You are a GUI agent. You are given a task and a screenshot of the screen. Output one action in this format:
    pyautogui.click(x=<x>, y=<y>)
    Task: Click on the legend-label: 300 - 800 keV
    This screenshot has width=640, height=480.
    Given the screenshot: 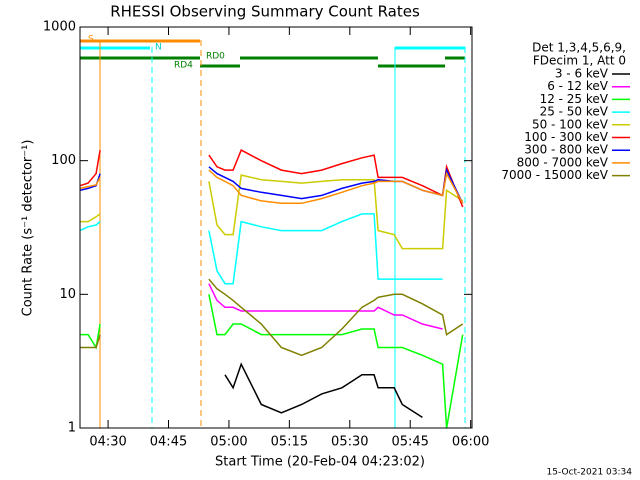 What is the action you would take?
    pyautogui.click(x=566, y=150)
    